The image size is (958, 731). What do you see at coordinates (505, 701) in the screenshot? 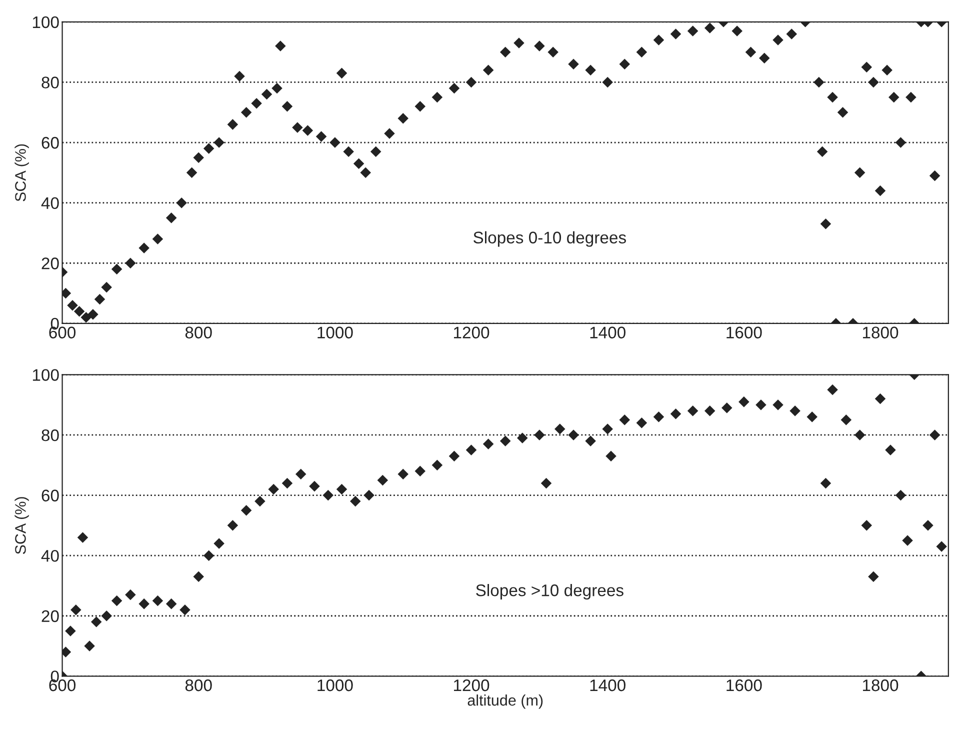
I see `x-axis-title: altitude (m)` at bounding box center [505, 701].